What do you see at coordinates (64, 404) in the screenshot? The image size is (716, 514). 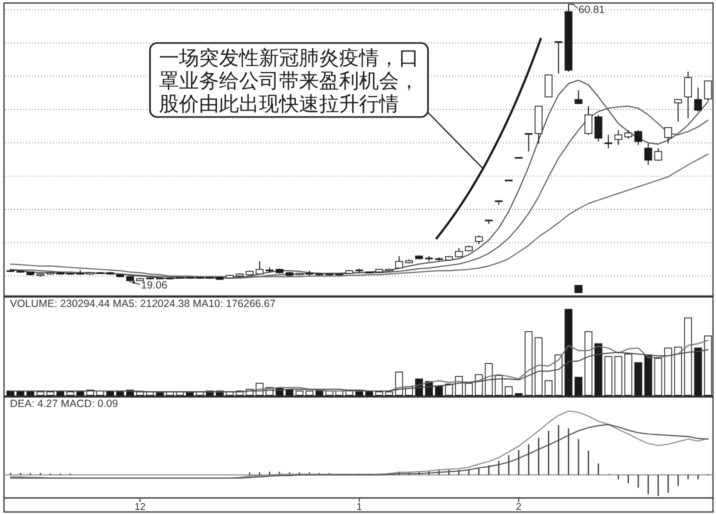 I see `chart-title: DEA: 4.27 MACD: 0.09` at bounding box center [64, 404].